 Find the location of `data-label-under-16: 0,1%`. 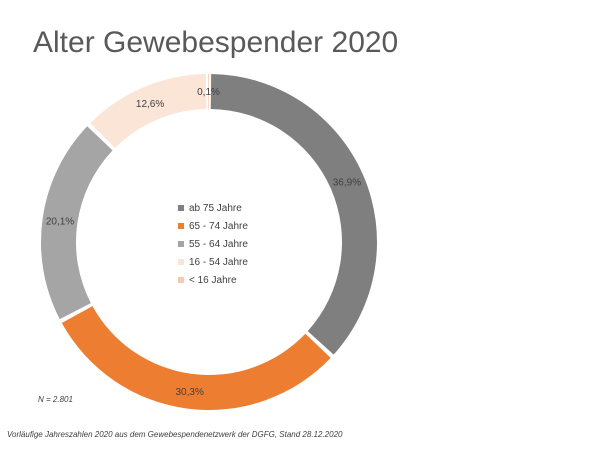

data-label-under-16: 0,1% is located at coordinates (208, 92).